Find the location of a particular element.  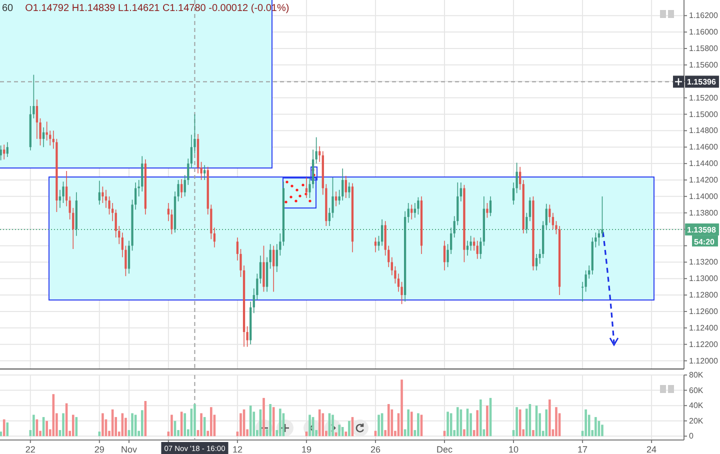

y-tick-label: 1.16200 is located at coordinates (703, 15).